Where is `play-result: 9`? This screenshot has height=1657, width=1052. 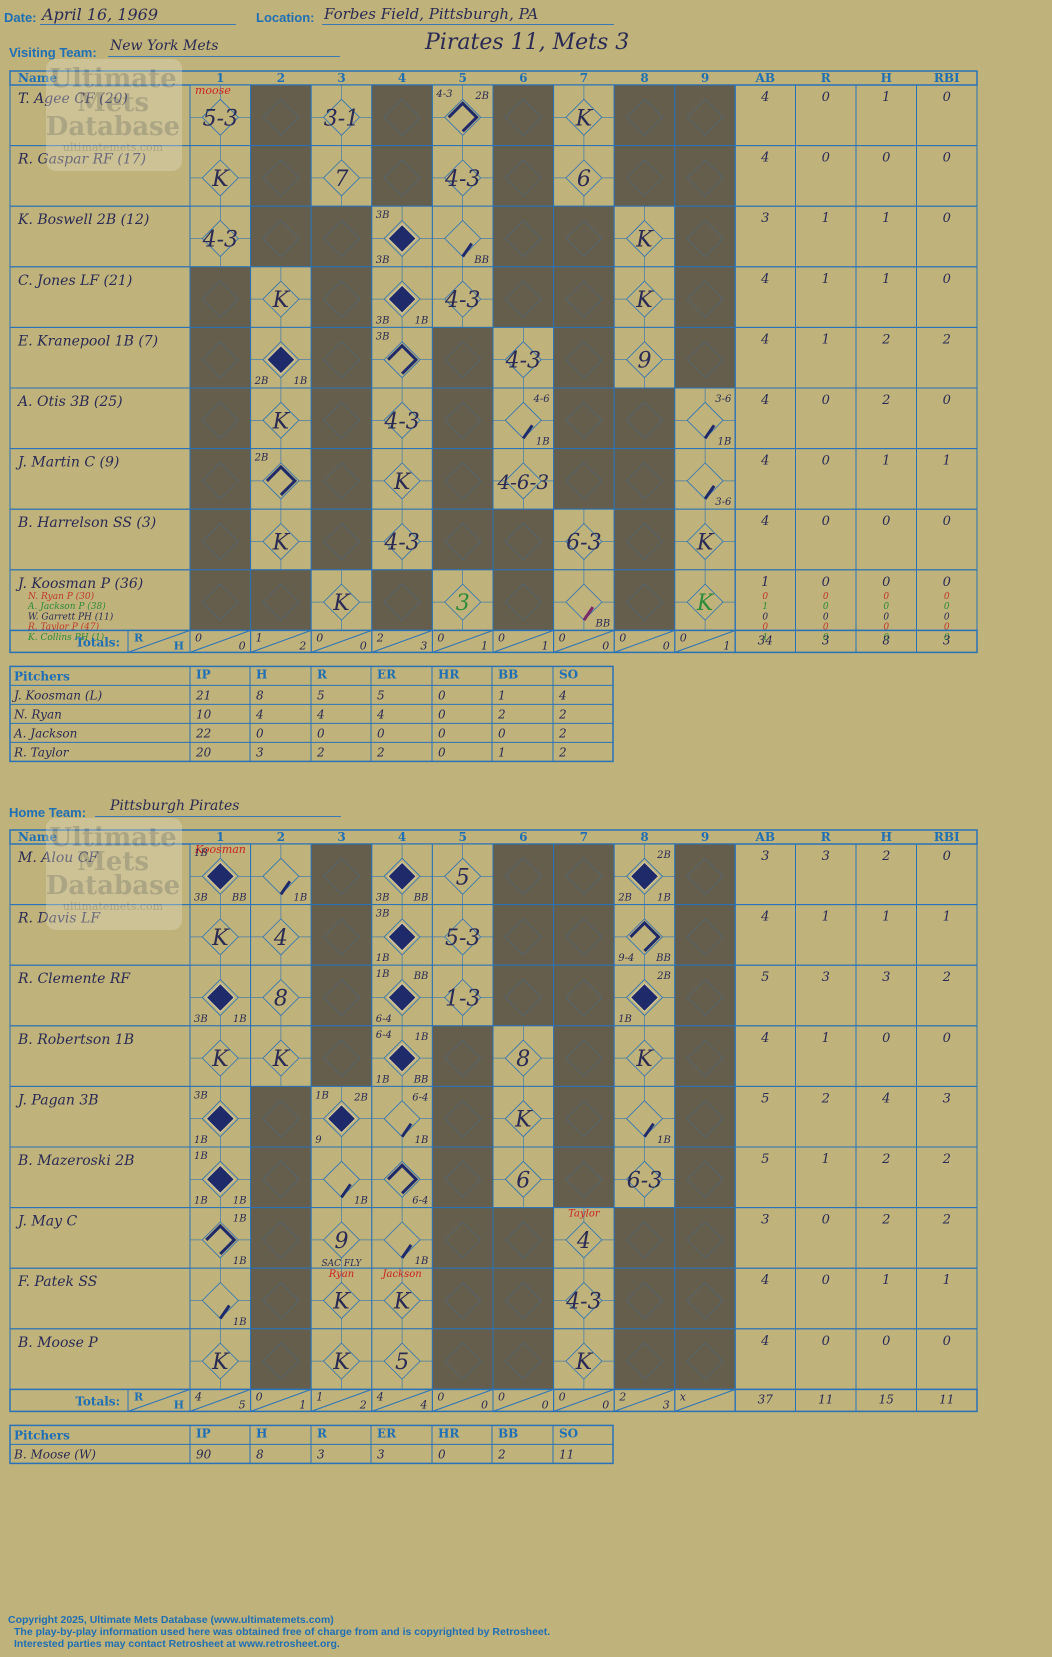 play-result: 9 is located at coordinates (645, 361).